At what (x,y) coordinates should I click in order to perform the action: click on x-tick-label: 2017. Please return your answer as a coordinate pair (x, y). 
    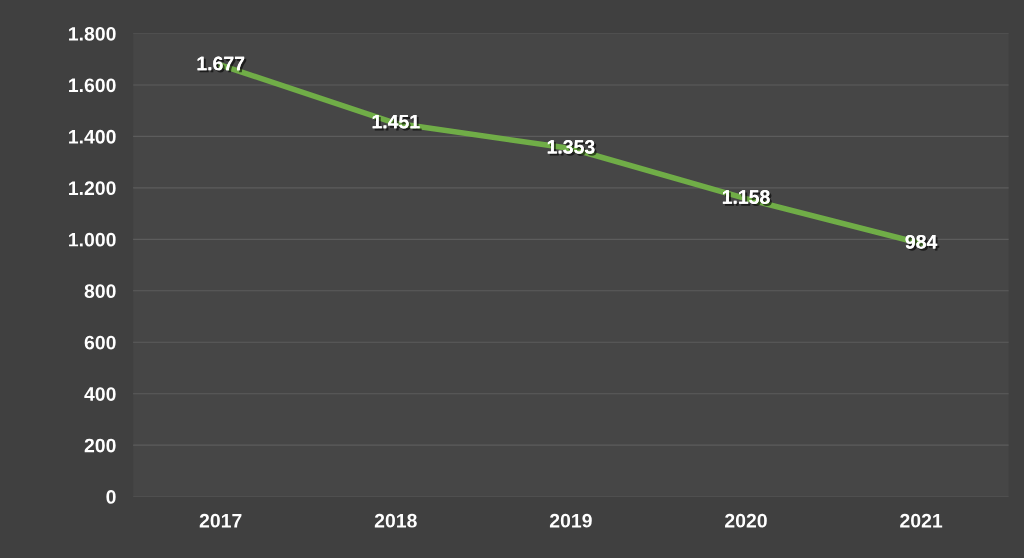
    Looking at the image, I should click on (220, 520).